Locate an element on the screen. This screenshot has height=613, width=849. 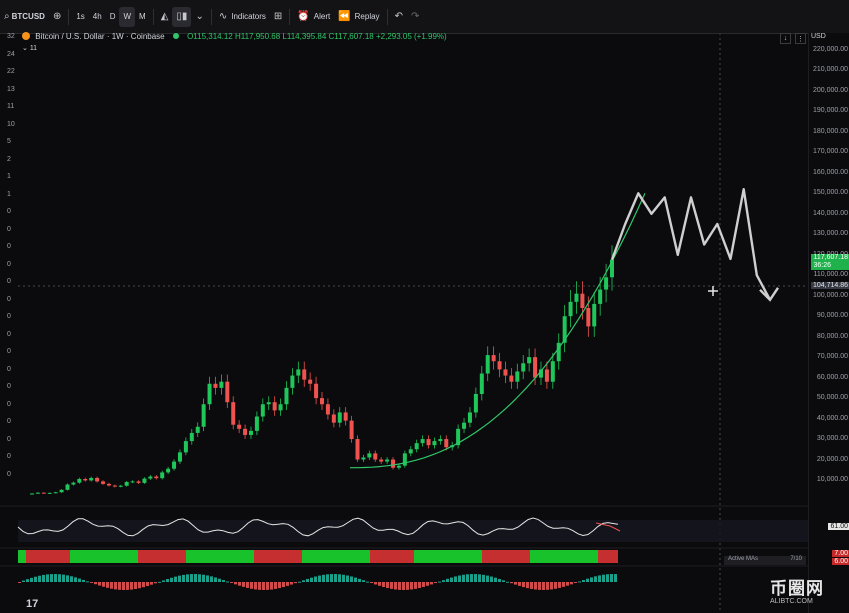
price-axis-label: 150,000.00 is located at coordinates (830, 193).